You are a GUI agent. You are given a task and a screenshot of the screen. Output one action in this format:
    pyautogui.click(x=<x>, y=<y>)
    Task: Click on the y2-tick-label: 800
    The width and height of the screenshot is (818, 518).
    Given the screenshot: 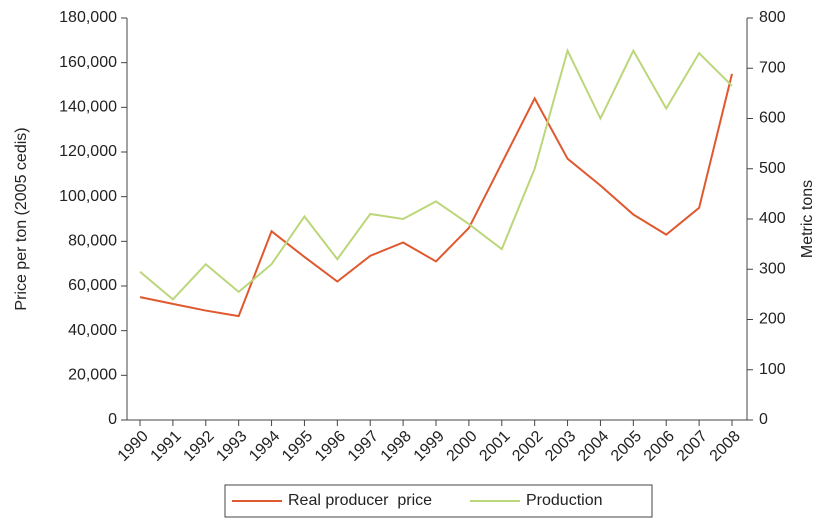 What is the action you would take?
    pyautogui.click(x=772, y=17)
    